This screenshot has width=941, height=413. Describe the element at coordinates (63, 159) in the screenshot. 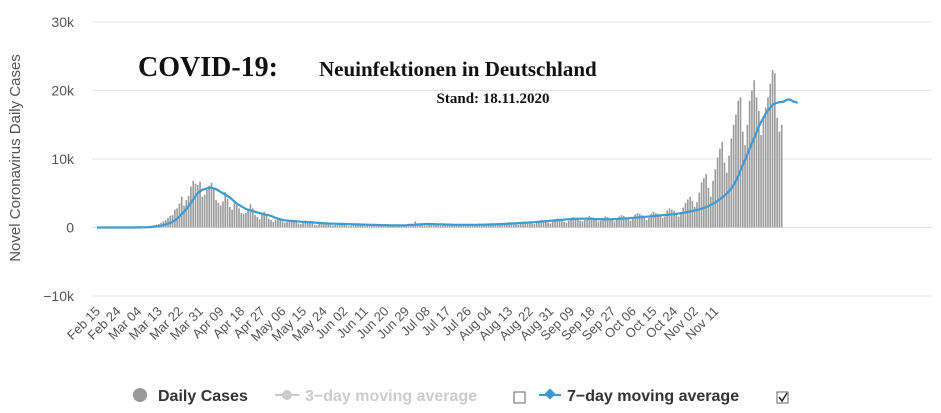

I see `y-tick-label: 10k` at that location.